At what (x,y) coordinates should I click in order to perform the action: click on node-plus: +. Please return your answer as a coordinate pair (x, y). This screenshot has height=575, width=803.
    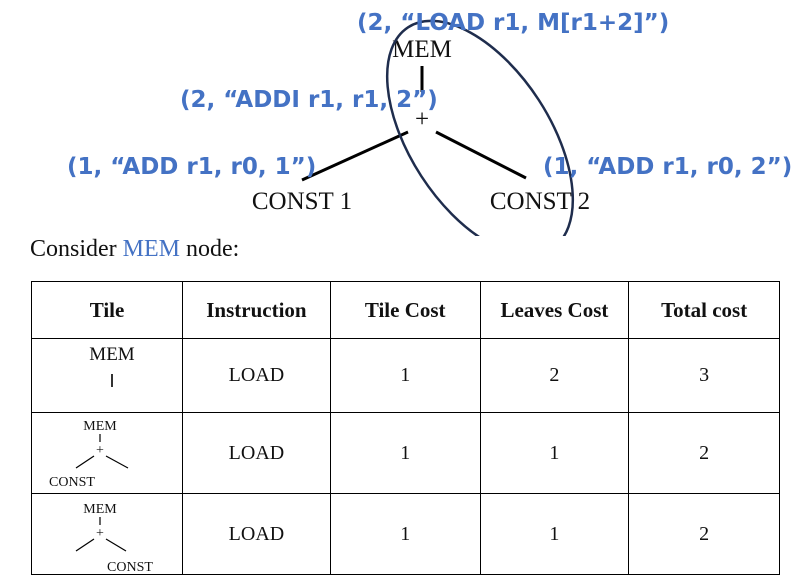
    Looking at the image, I should click on (422, 119).